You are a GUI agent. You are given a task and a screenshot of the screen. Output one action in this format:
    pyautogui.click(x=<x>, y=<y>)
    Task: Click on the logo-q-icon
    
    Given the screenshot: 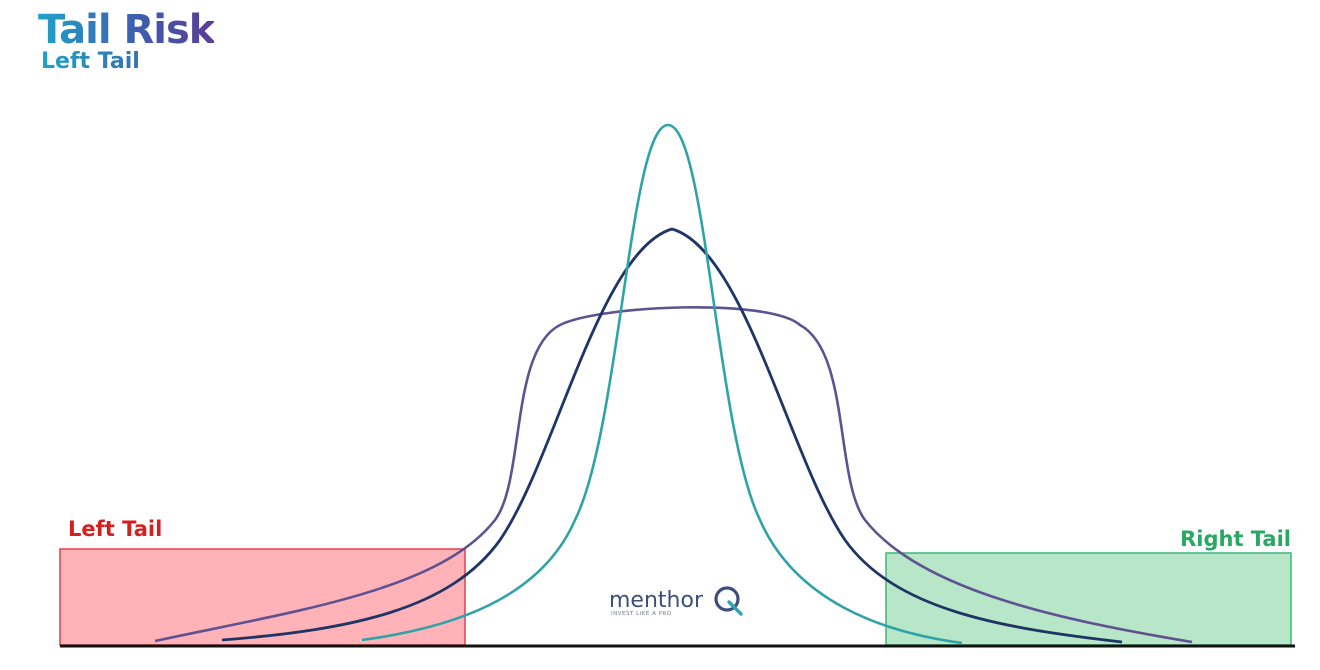 What is the action you would take?
    pyautogui.click(x=728, y=601)
    